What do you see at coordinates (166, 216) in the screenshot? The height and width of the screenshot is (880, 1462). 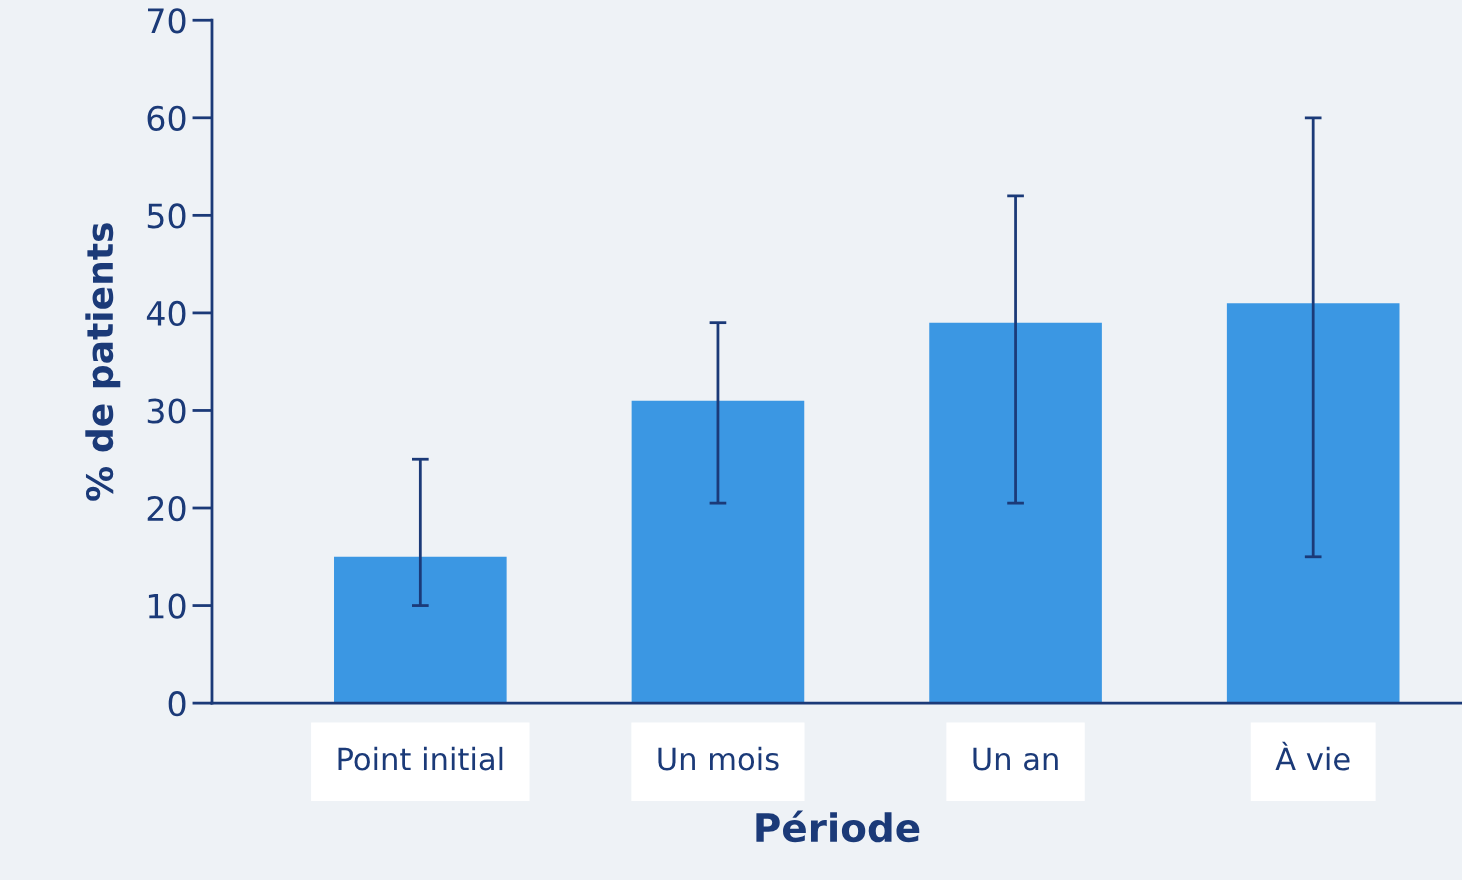 I see `y-tick-label: 50` at bounding box center [166, 216].